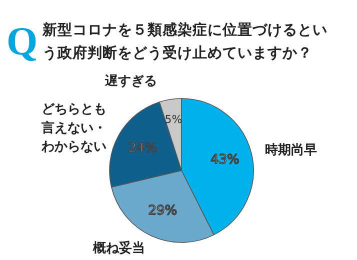 Image resolution: width=357 pixels, height=260 pixels. I want to click on data-label: 29%, so click(163, 210).